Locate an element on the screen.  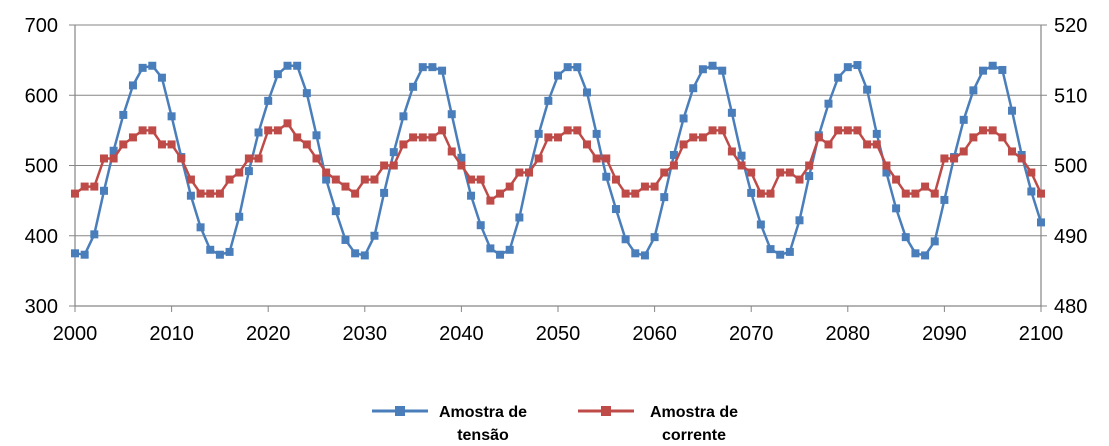
legend-label-corrente-line1: Amostra de is located at coordinates (694, 412).